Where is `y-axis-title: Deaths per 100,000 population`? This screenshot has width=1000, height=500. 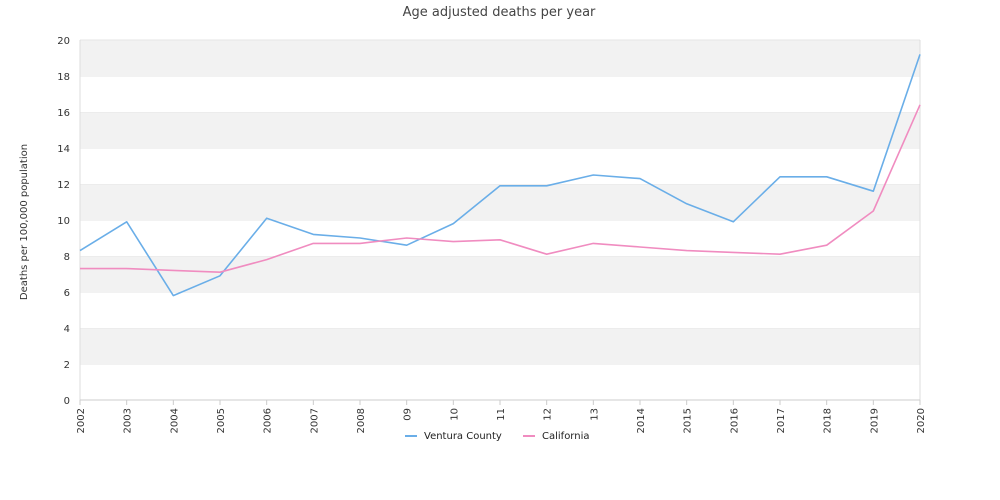
y-axis-title: Deaths per 100,000 population is located at coordinates (24, 222).